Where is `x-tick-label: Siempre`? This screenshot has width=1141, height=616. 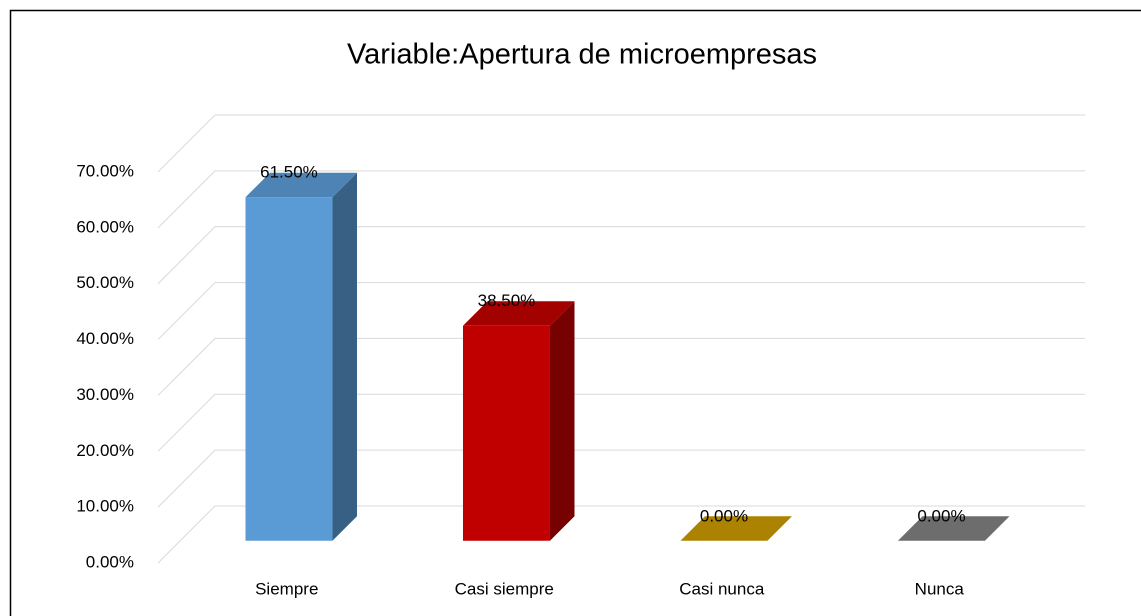 x-tick-label: Siempre is located at coordinates (286, 588).